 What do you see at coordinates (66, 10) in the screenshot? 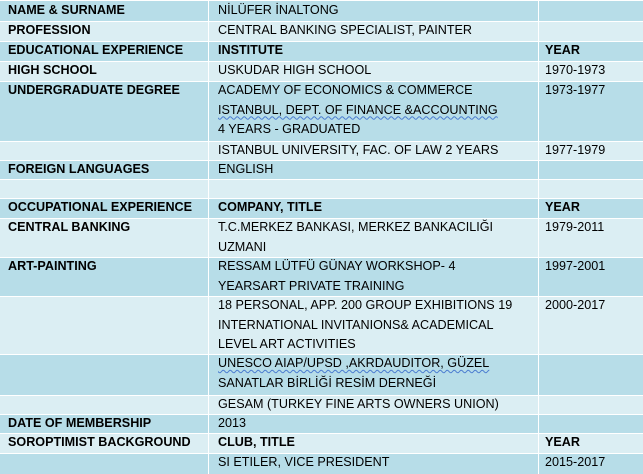
I see `row-label: NAME & SURNAME` at bounding box center [66, 10].